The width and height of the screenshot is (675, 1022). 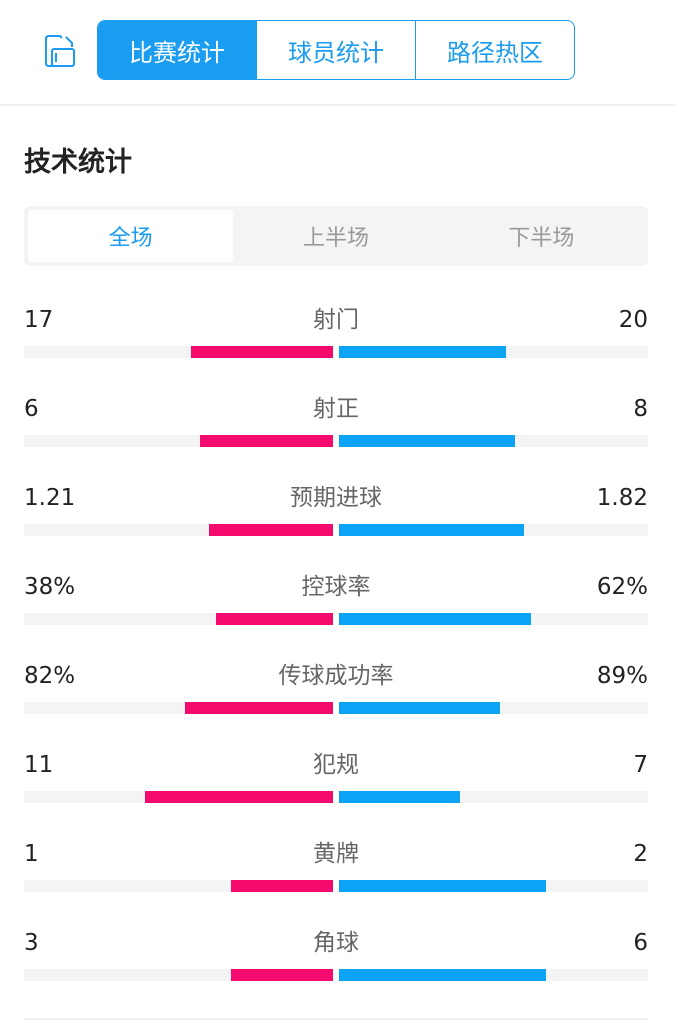 I want to click on away-value: 2, so click(x=640, y=854).